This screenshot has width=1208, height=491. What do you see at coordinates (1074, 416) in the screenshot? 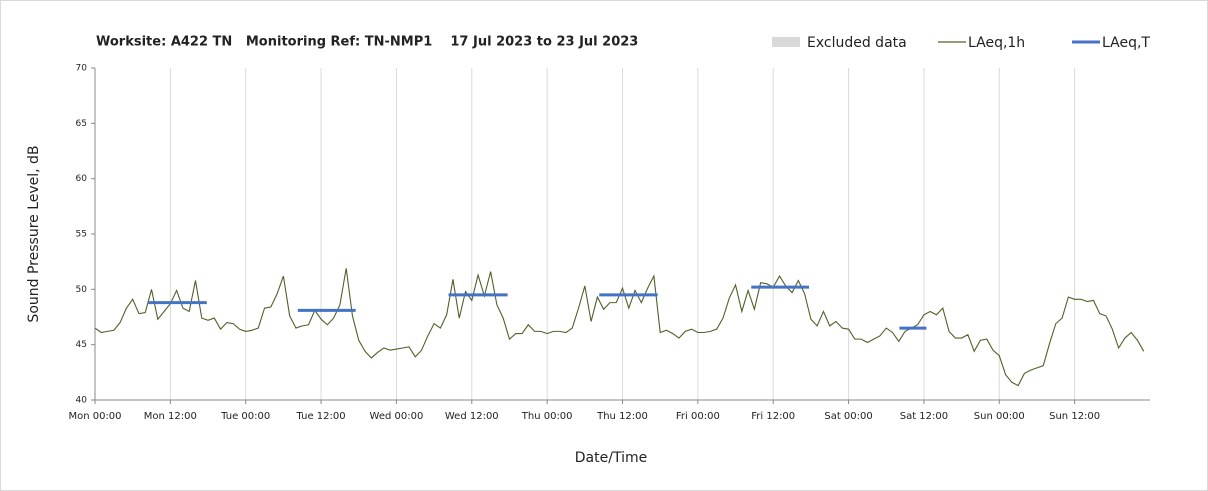
I see `x-tick-label: Sun 12:00` at bounding box center [1074, 416].